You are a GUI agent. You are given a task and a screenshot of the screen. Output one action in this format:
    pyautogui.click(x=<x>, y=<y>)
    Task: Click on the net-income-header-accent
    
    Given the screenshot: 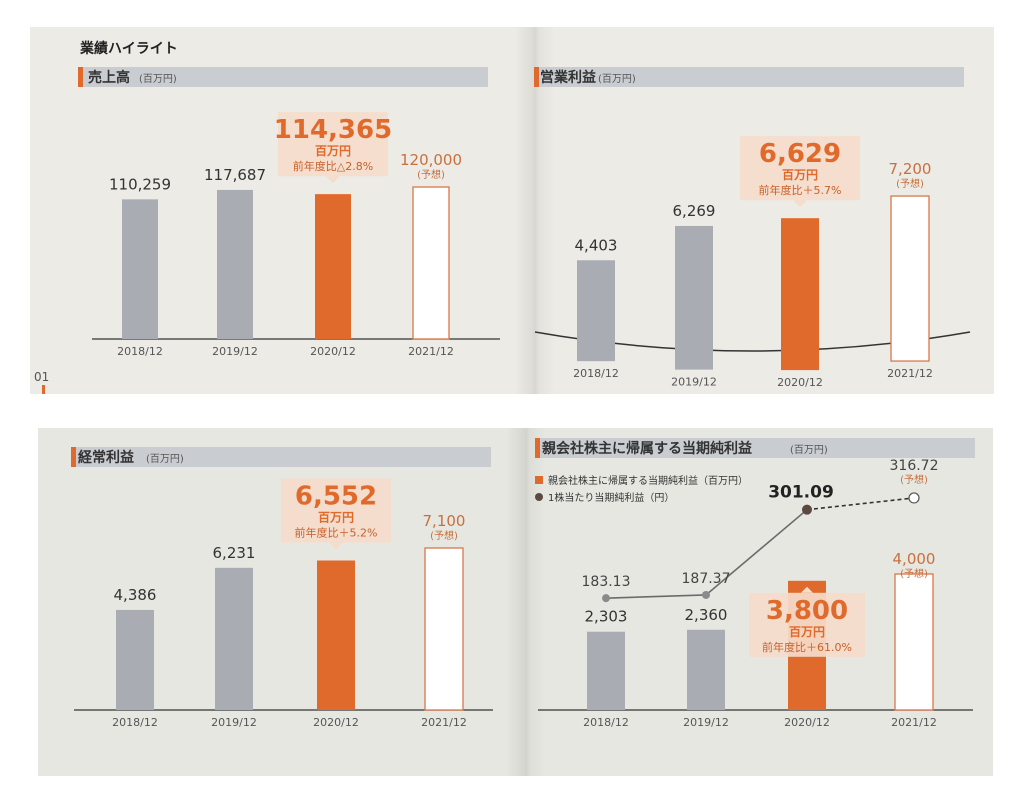 What is the action you would take?
    pyautogui.click(x=537, y=448)
    